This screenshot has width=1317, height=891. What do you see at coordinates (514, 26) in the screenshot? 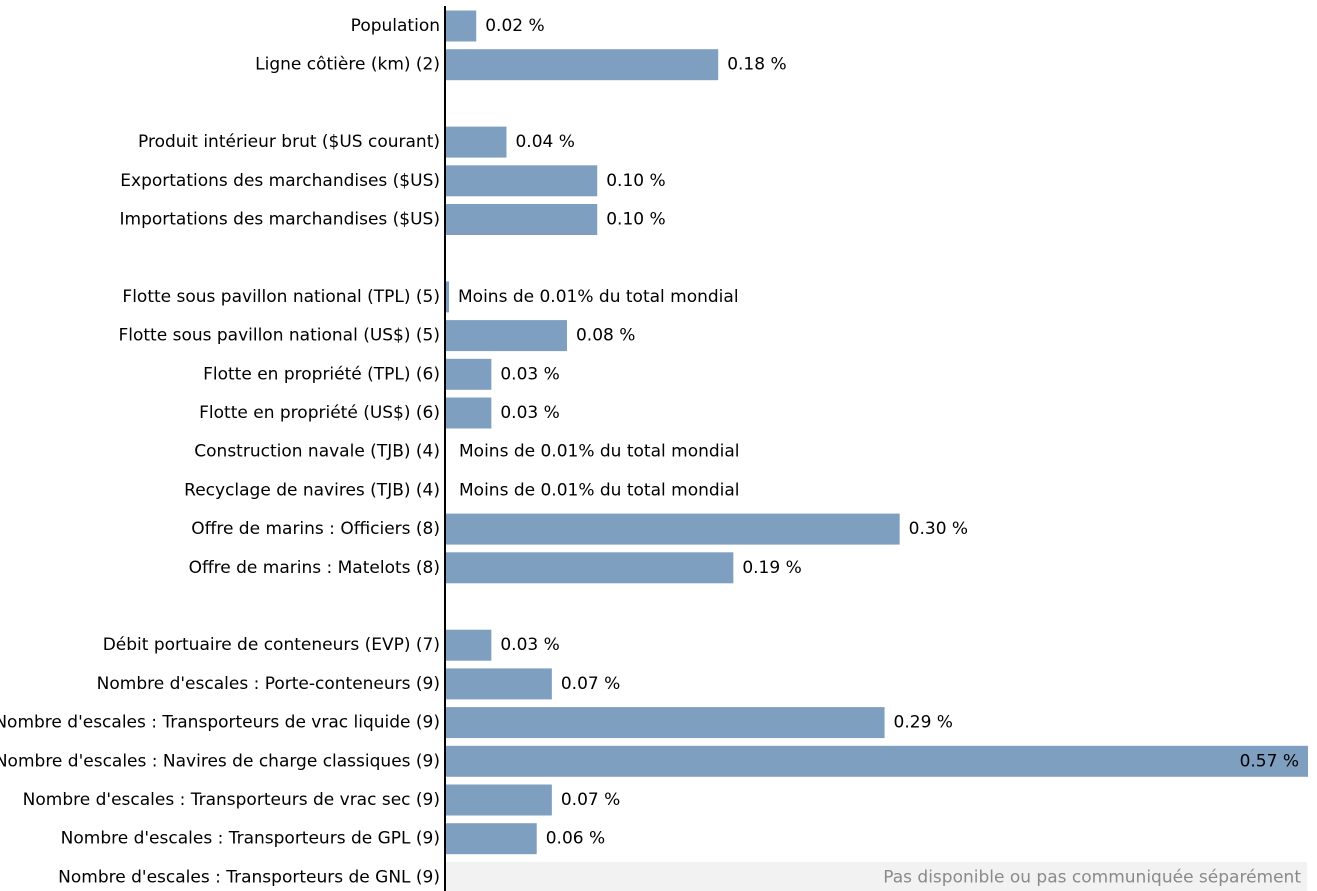
I see `value-label: 0.02 %` at bounding box center [514, 26].